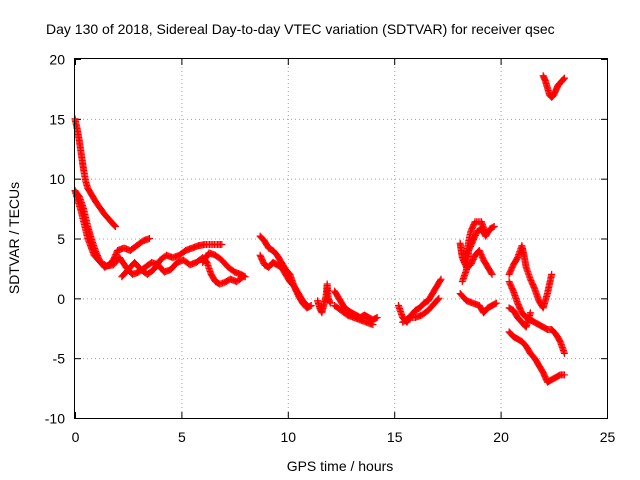 The height and width of the screenshot is (480, 640). Describe the element at coordinates (59, 359) in the screenshot. I see `y-tick-label: -5` at that location.